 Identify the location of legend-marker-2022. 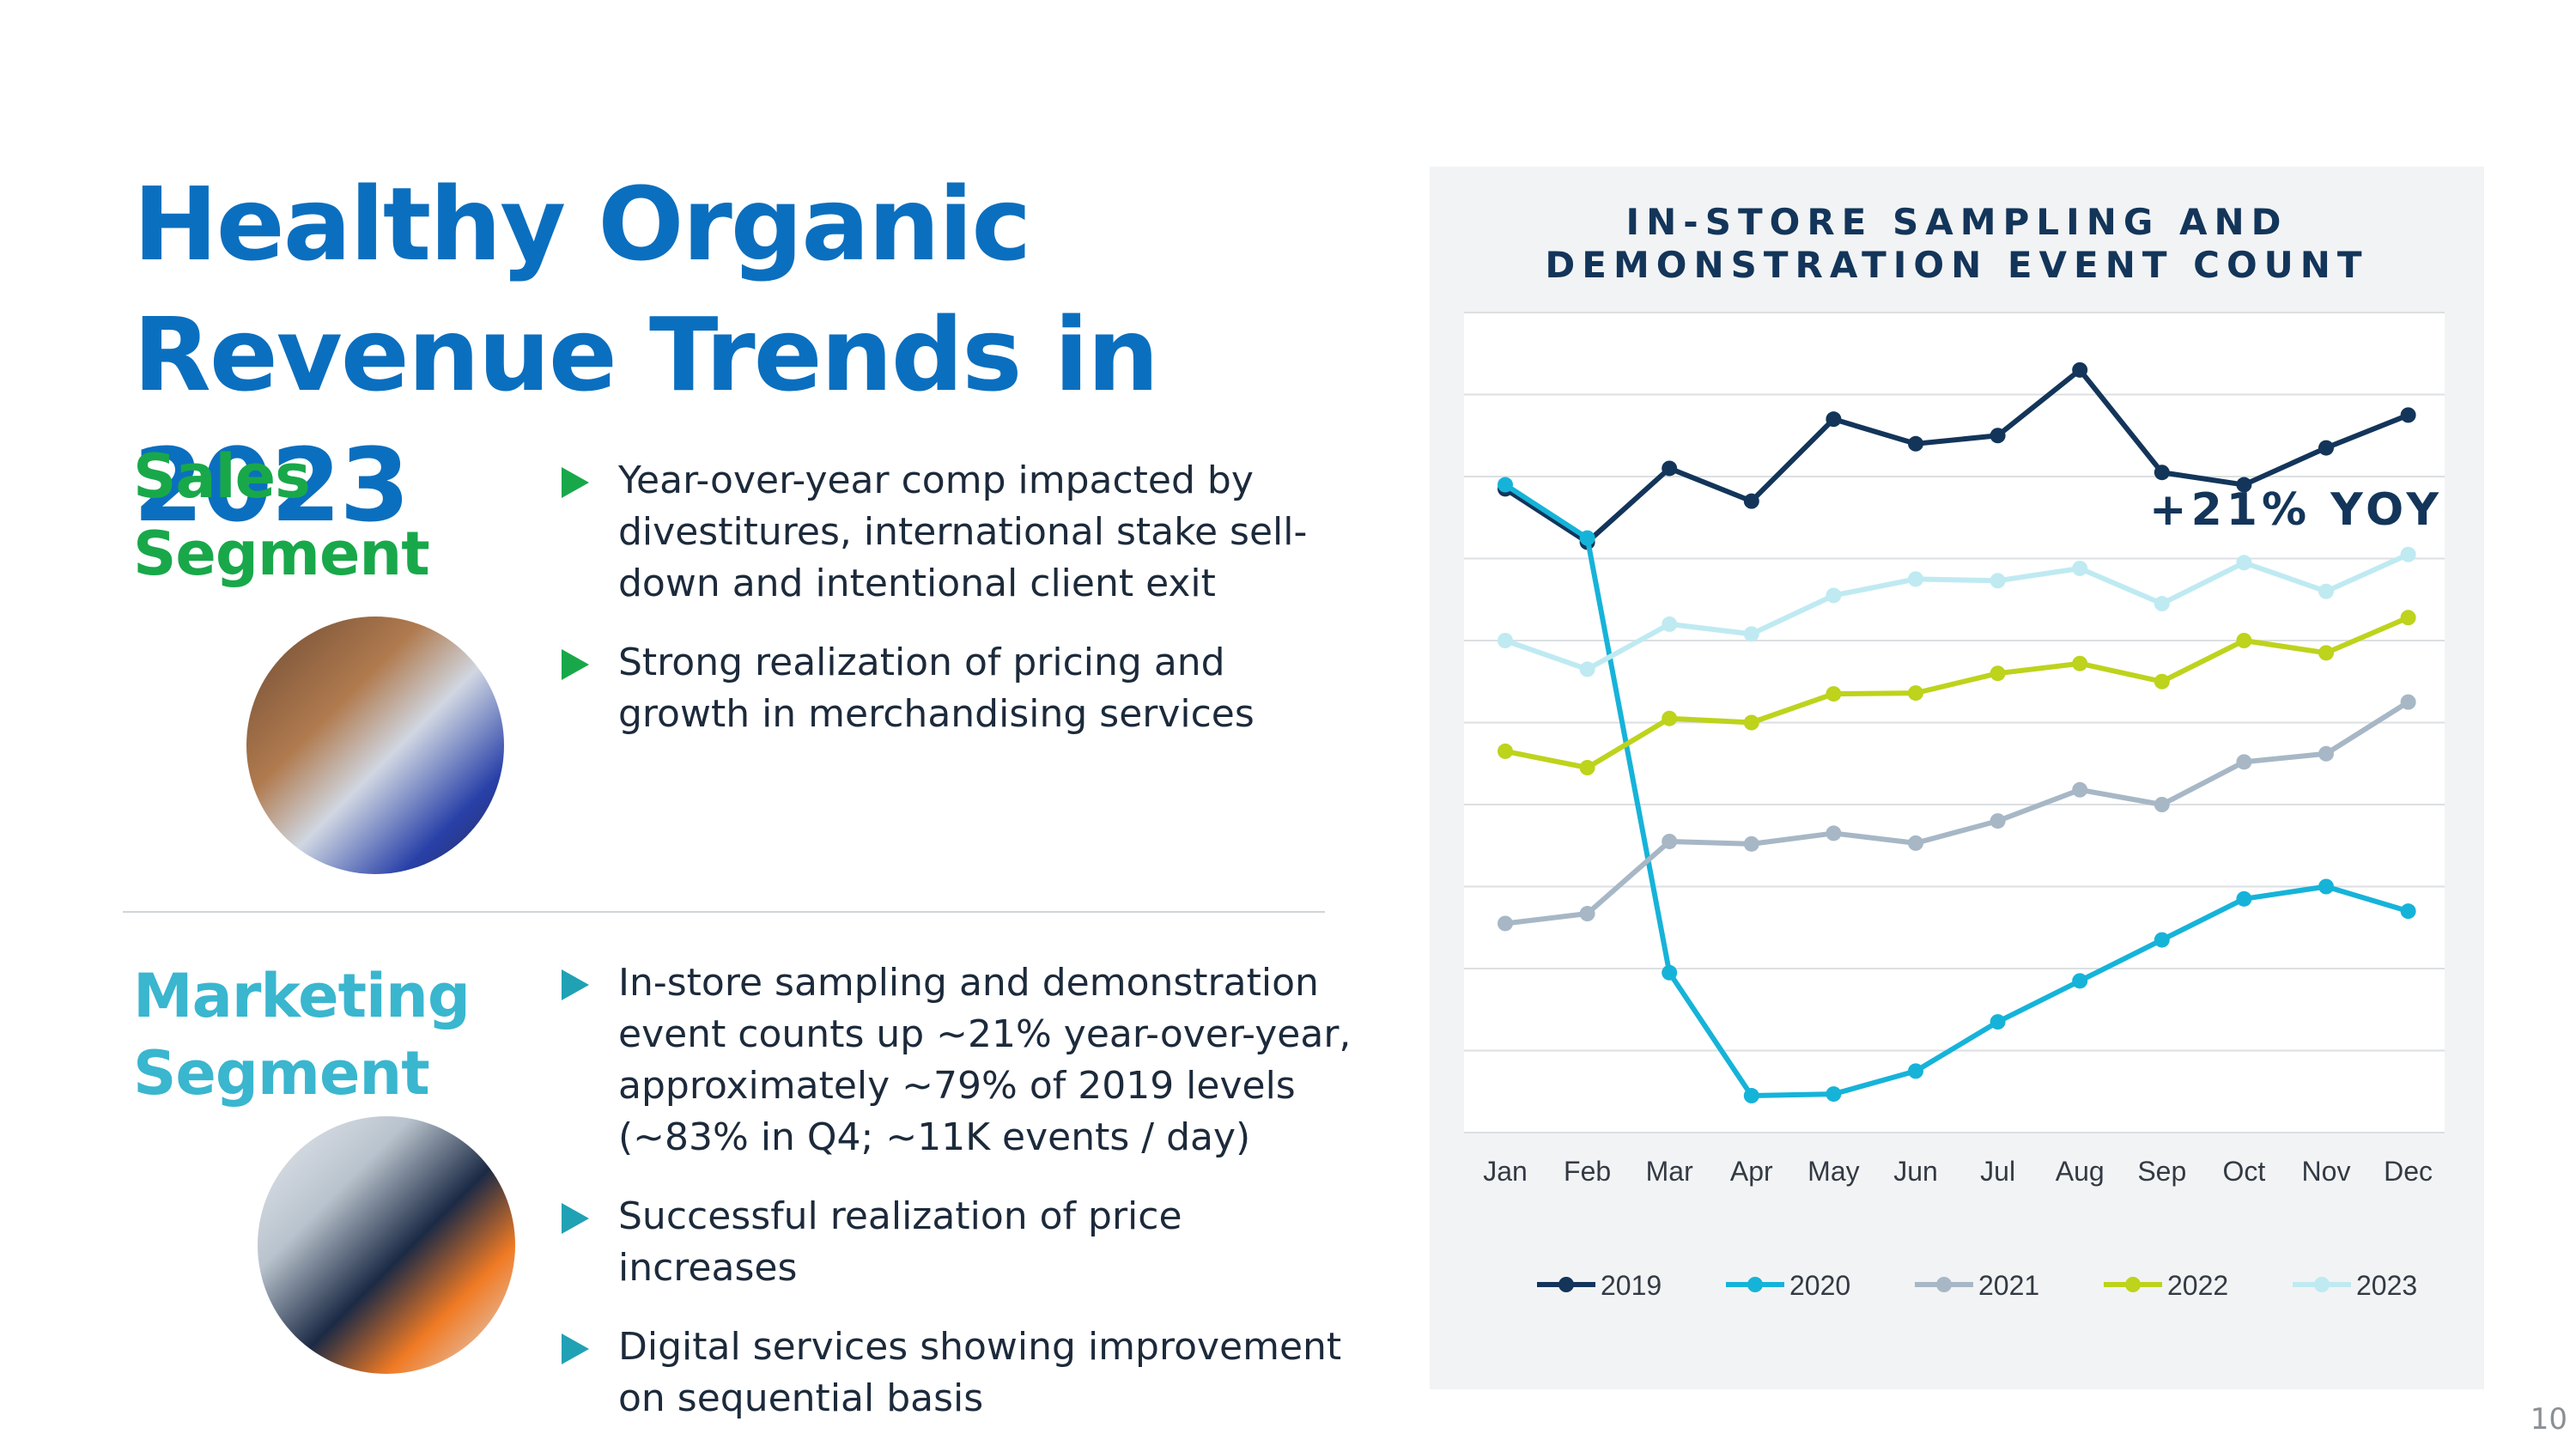
(2133, 1284).